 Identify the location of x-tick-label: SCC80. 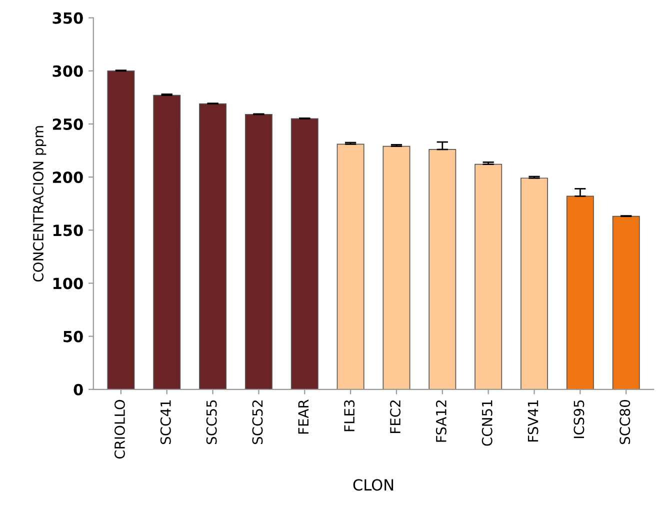
(625, 422).